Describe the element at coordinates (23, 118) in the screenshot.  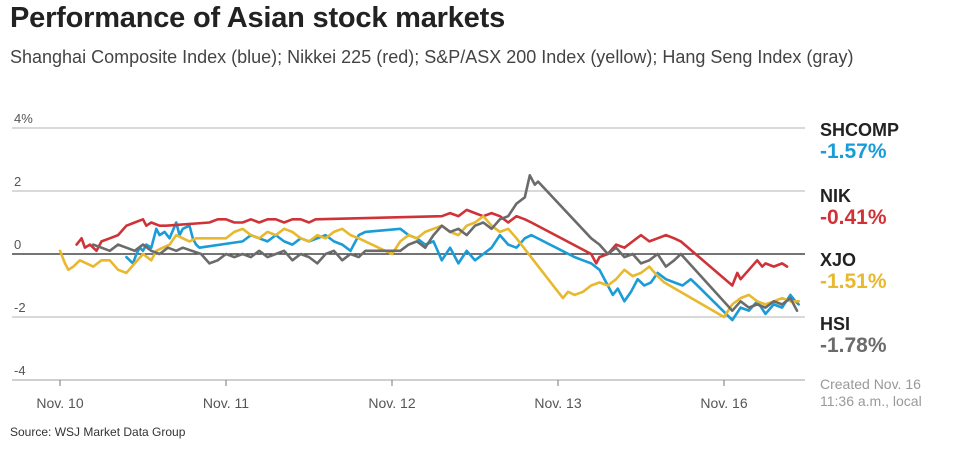
I see `y-tick-label: 4%` at that location.